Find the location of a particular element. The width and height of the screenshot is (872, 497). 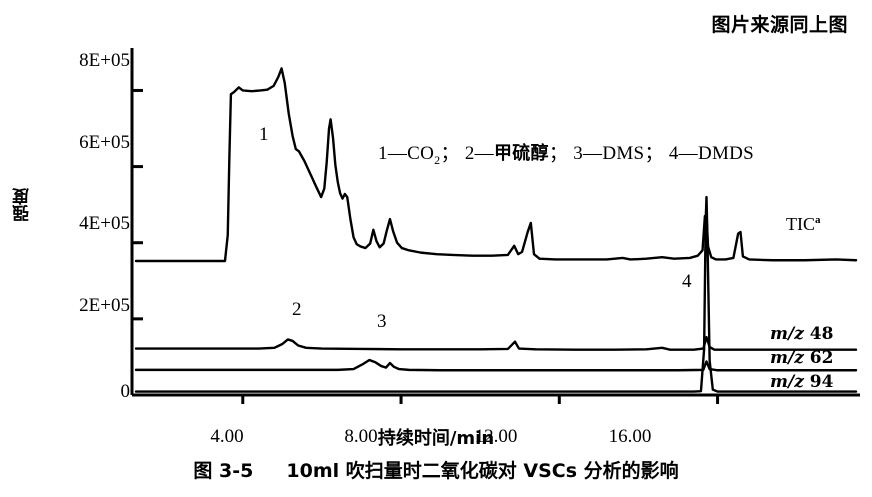

peak-key-4: 4—DMDS is located at coordinates (711, 153).